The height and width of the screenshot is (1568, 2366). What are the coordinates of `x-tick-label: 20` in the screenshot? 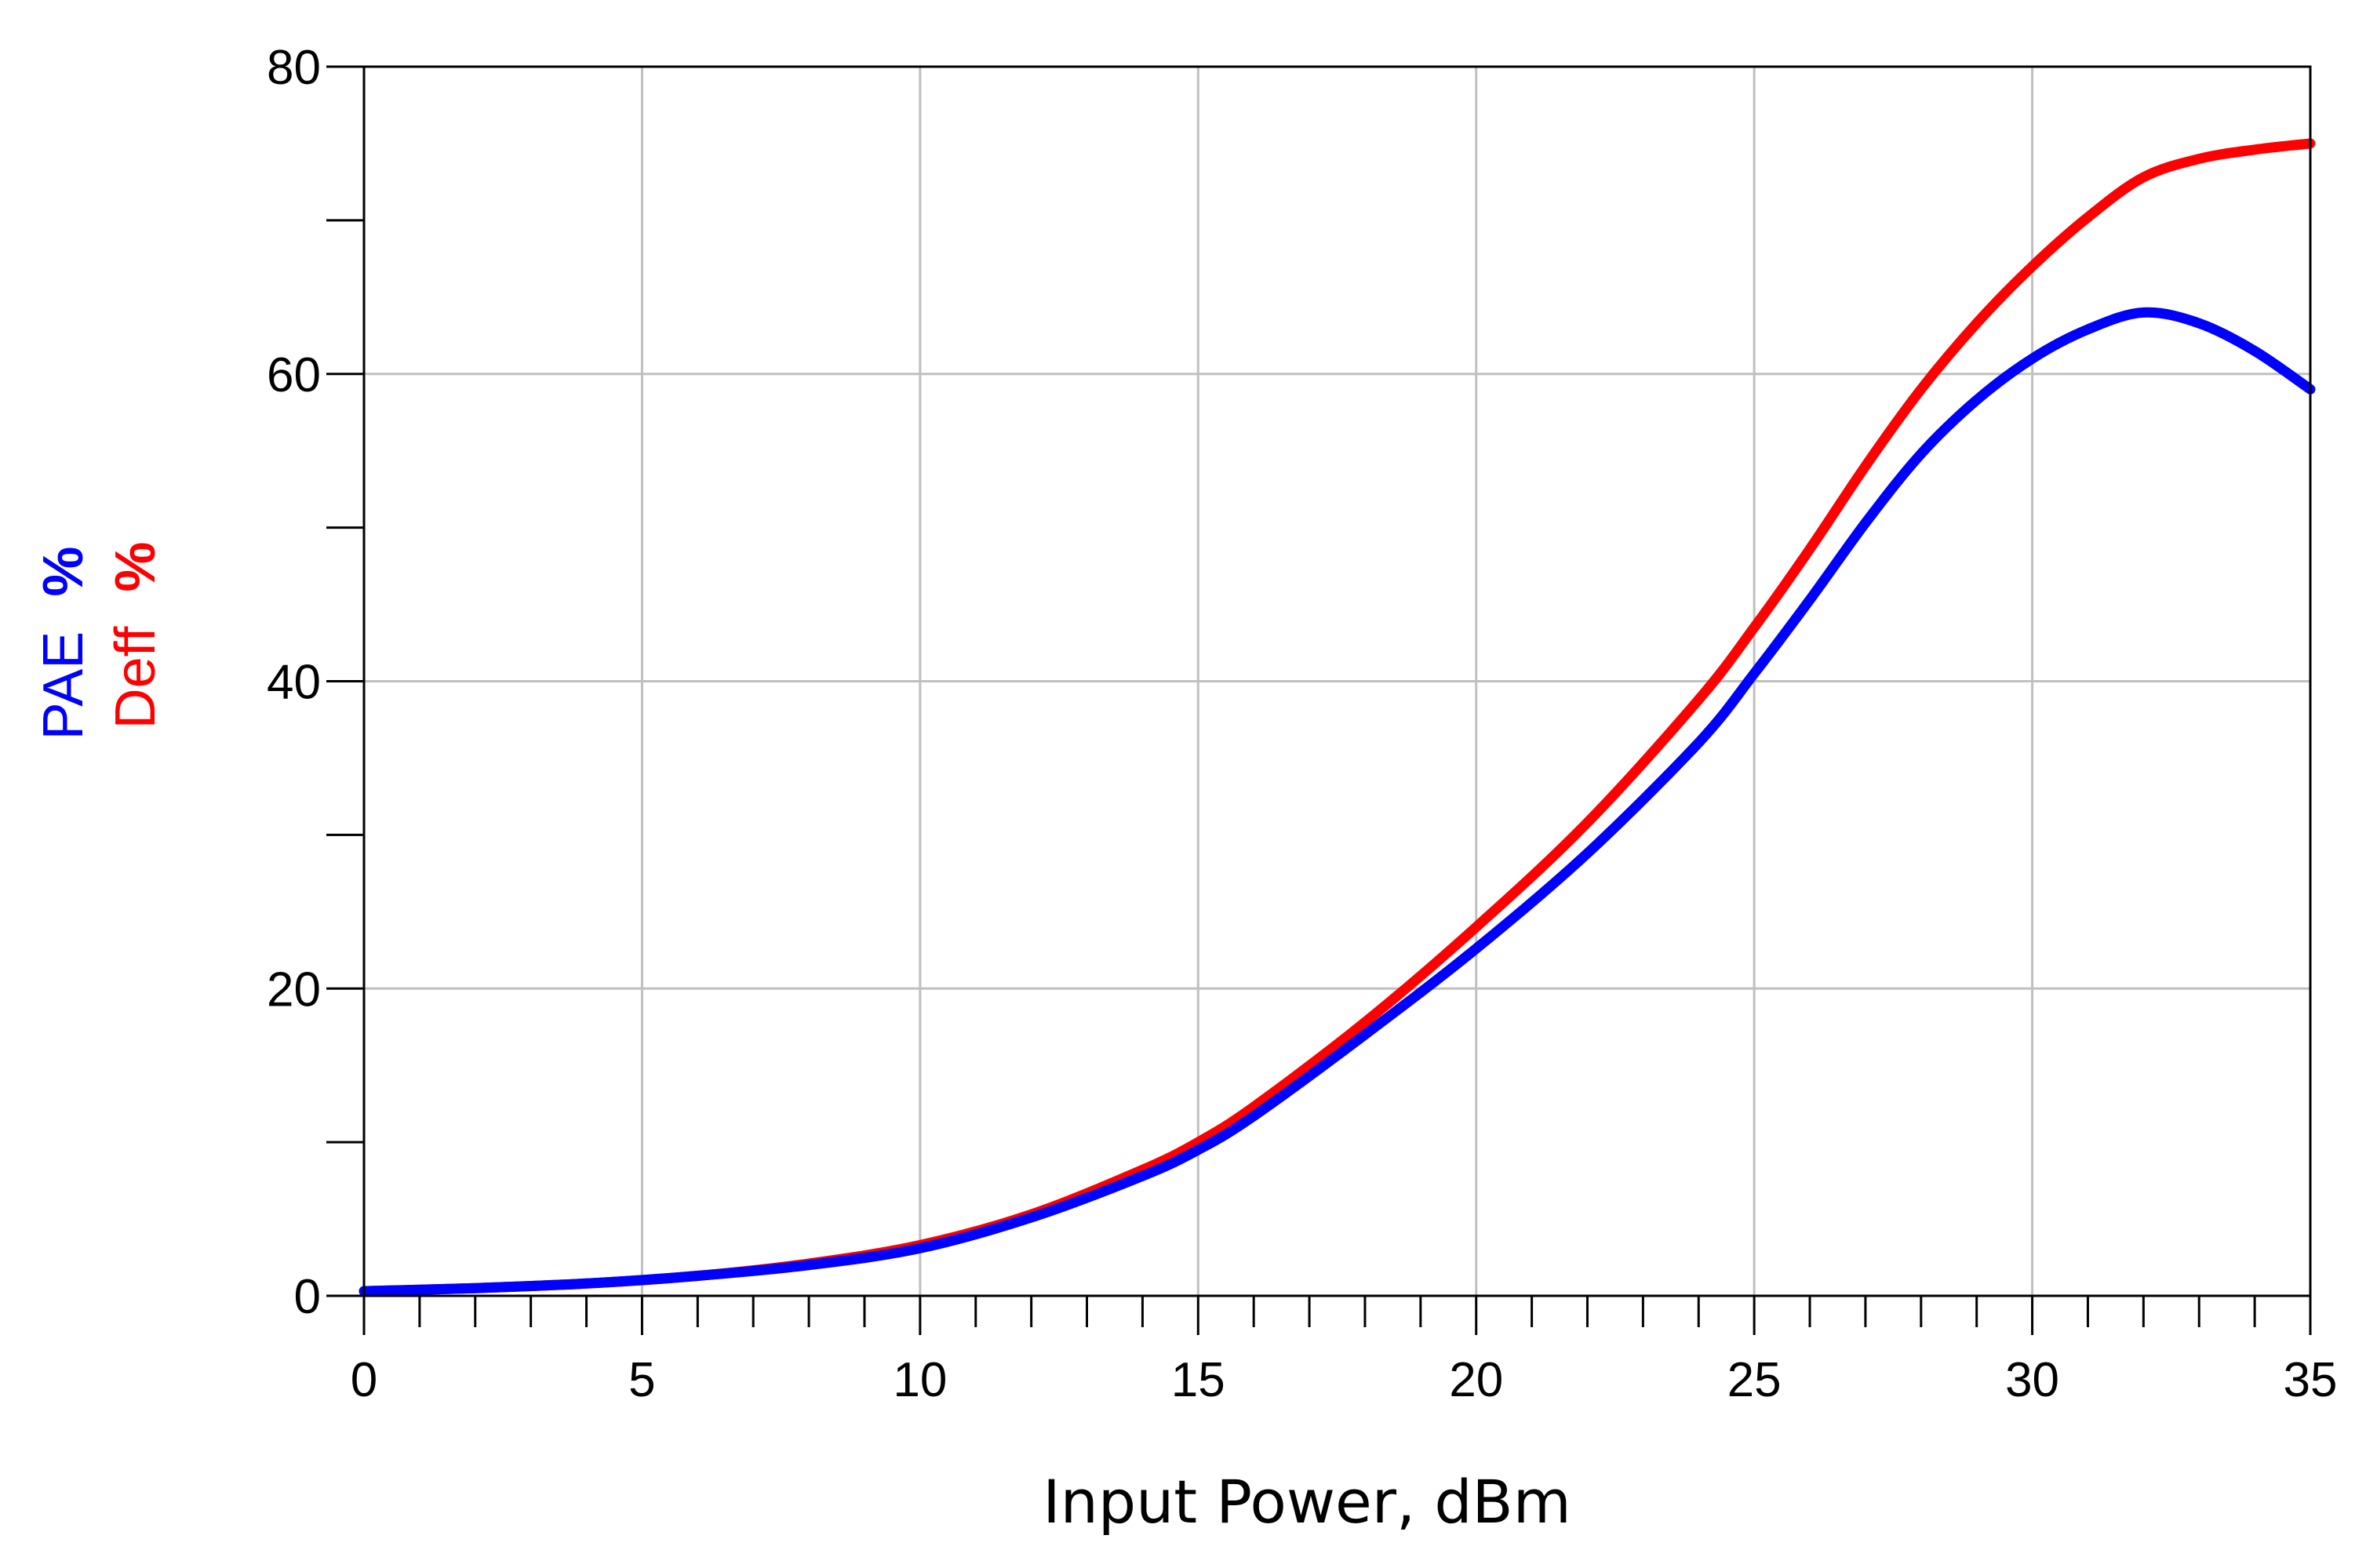 It's located at (1476, 1380).